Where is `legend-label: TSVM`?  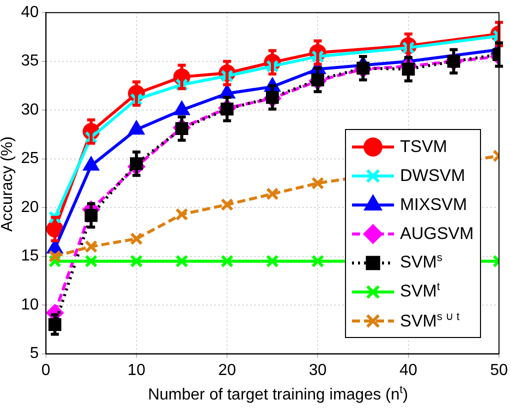 legend-label: TSVM is located at coordinates (424, 146).